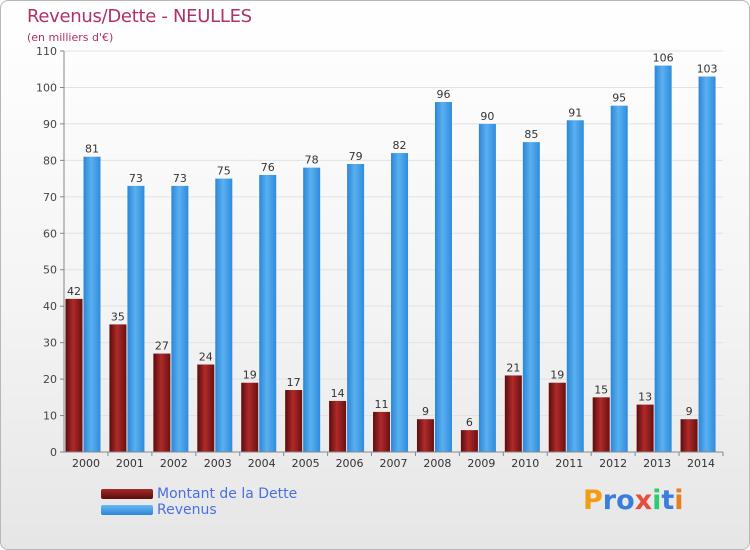 Image resolution: width=750 pixels, height=550 pixels. Describe the element at coordinates (619, 98) in the screenshot. I see `data-label-revenue: 95` at that location.